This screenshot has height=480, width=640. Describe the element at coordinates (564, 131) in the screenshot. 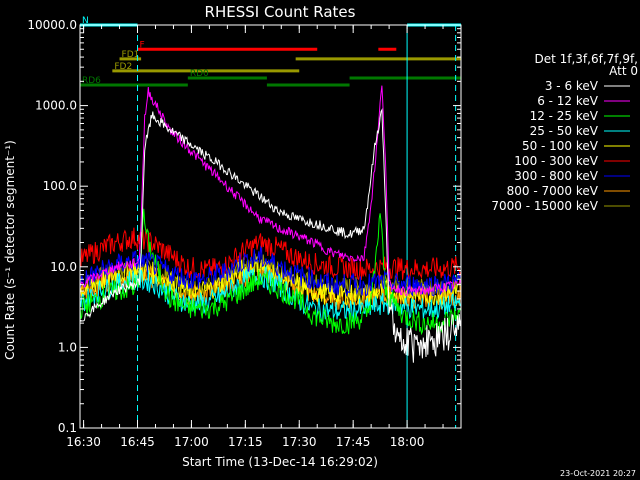

I see `legend-label: 25 - 50 keV` at that location.